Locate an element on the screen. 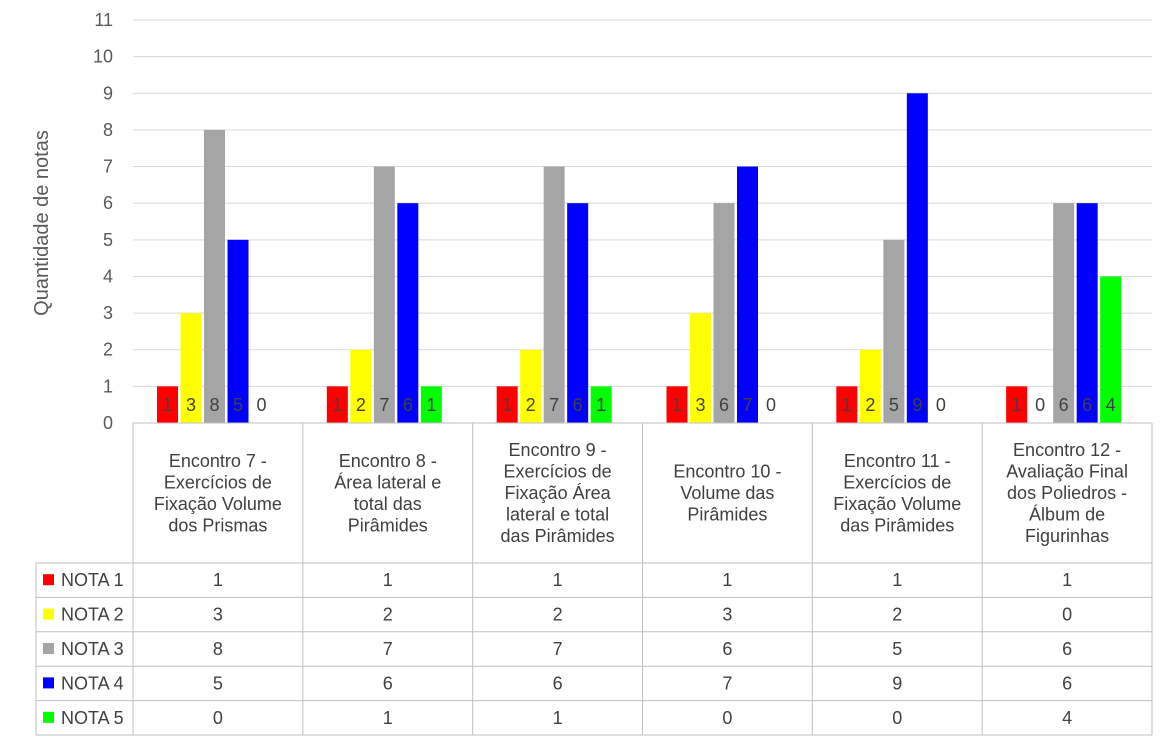 This screenshot has height=746, width=1175. table-cell: 5 is located at coordinates (897, 649).